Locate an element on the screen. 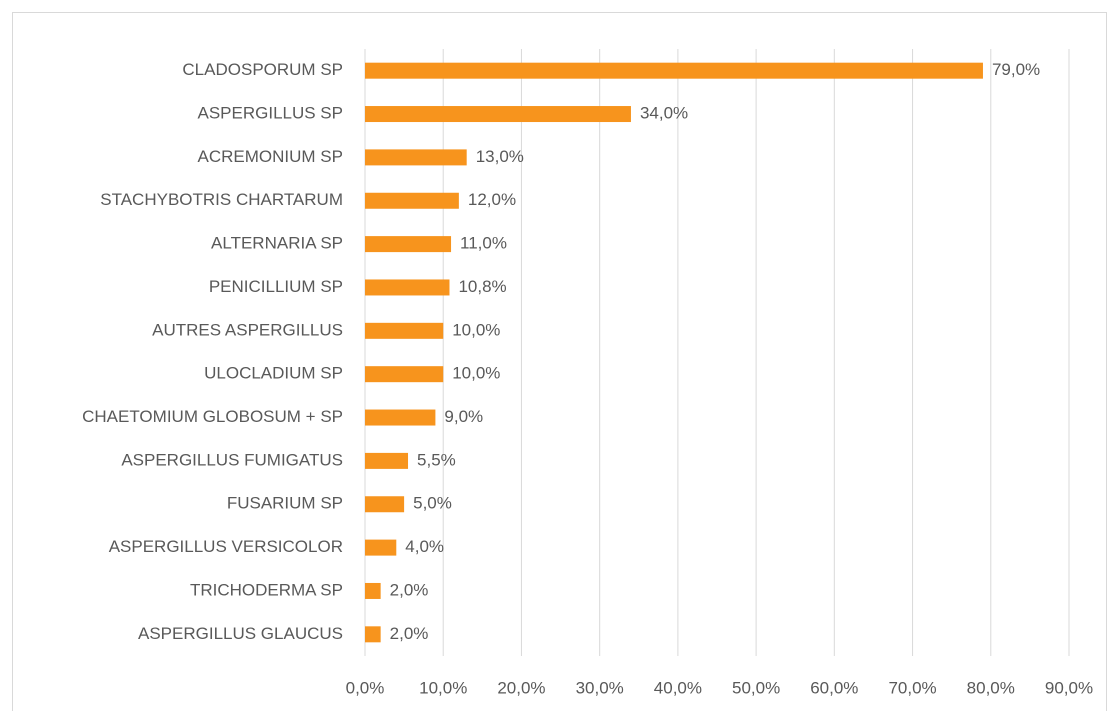 This screenshot has width=1119, height=711. x-tick-label: 80,0% is located at coordinates (991, 687).